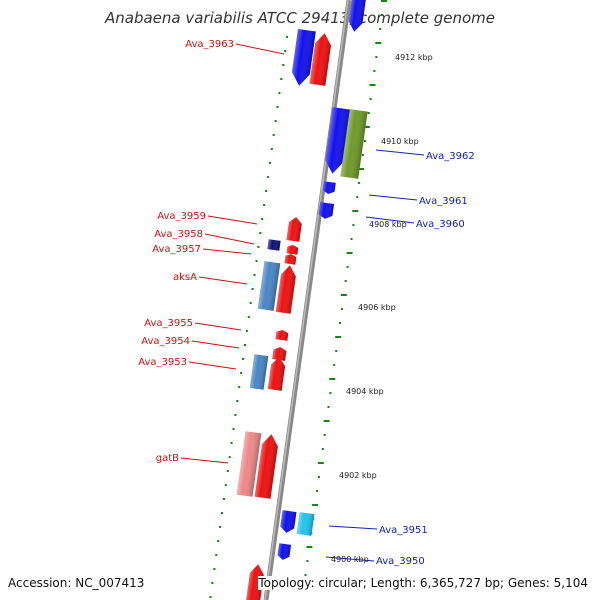 The height and width of the screenshot is (600, 600). What do you see at coordinates (286, 289) in the screenshot?
I see `gene-aksa-red` at bounding box center [286, 289].